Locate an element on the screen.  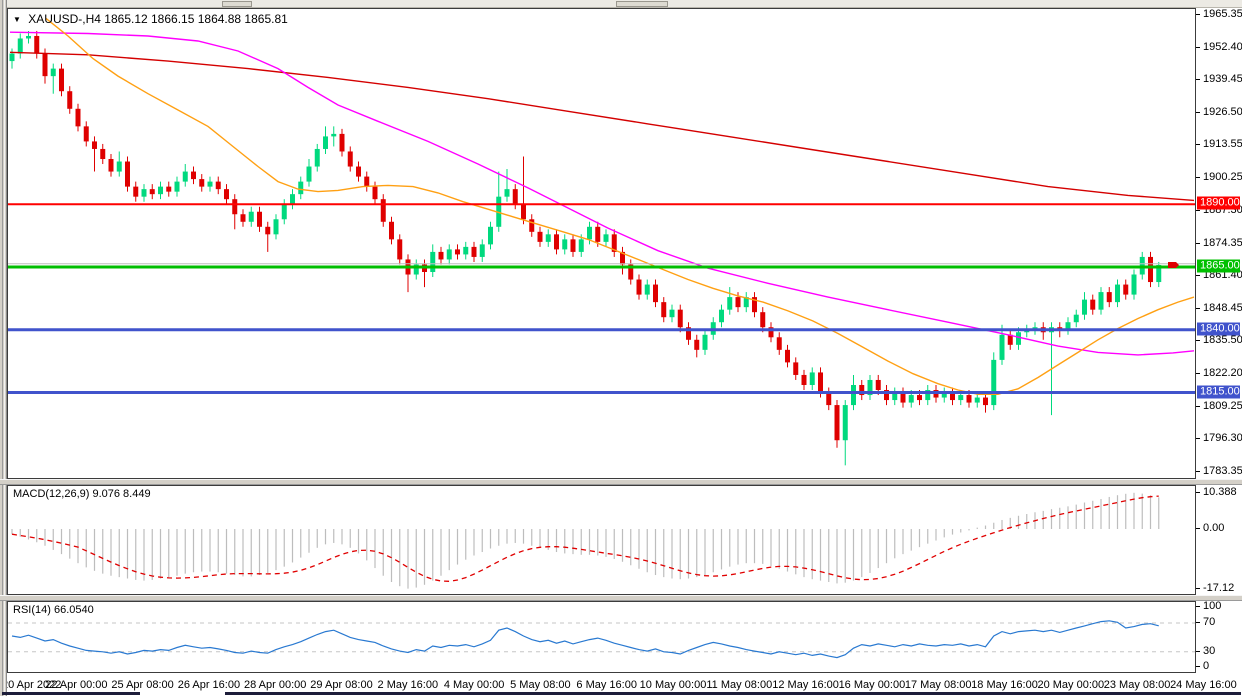
time-axis-label: 11 May 08:00 is located at coordinates (739, 685).